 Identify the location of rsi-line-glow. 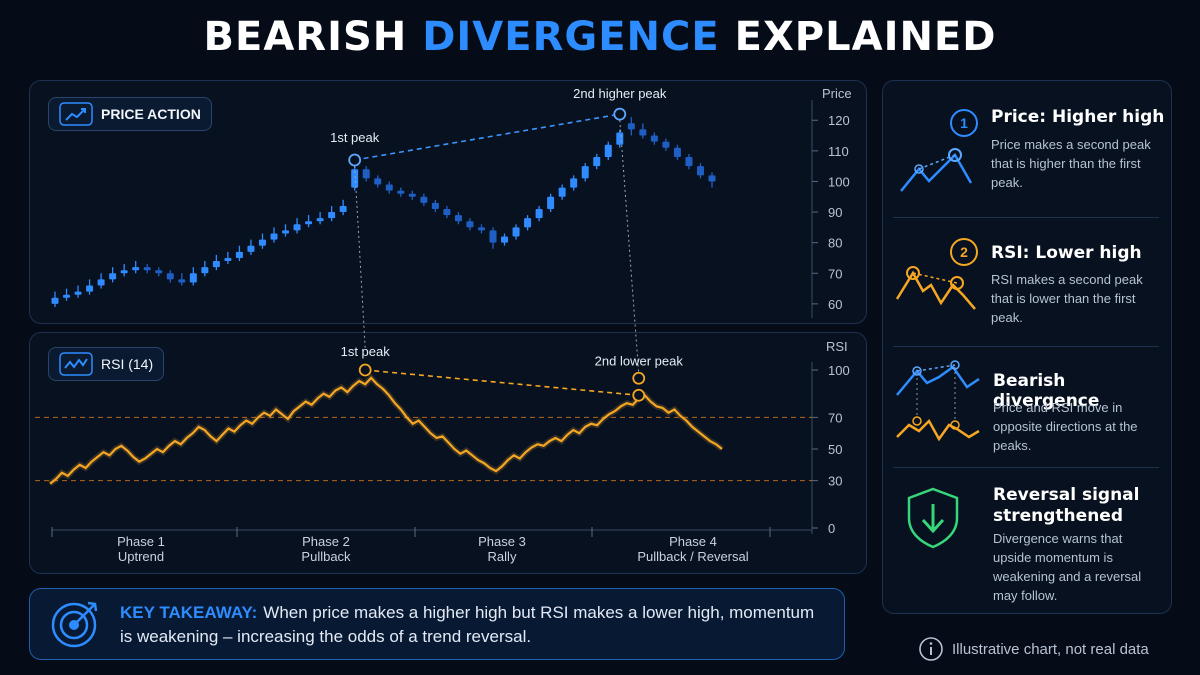
(386, 430).